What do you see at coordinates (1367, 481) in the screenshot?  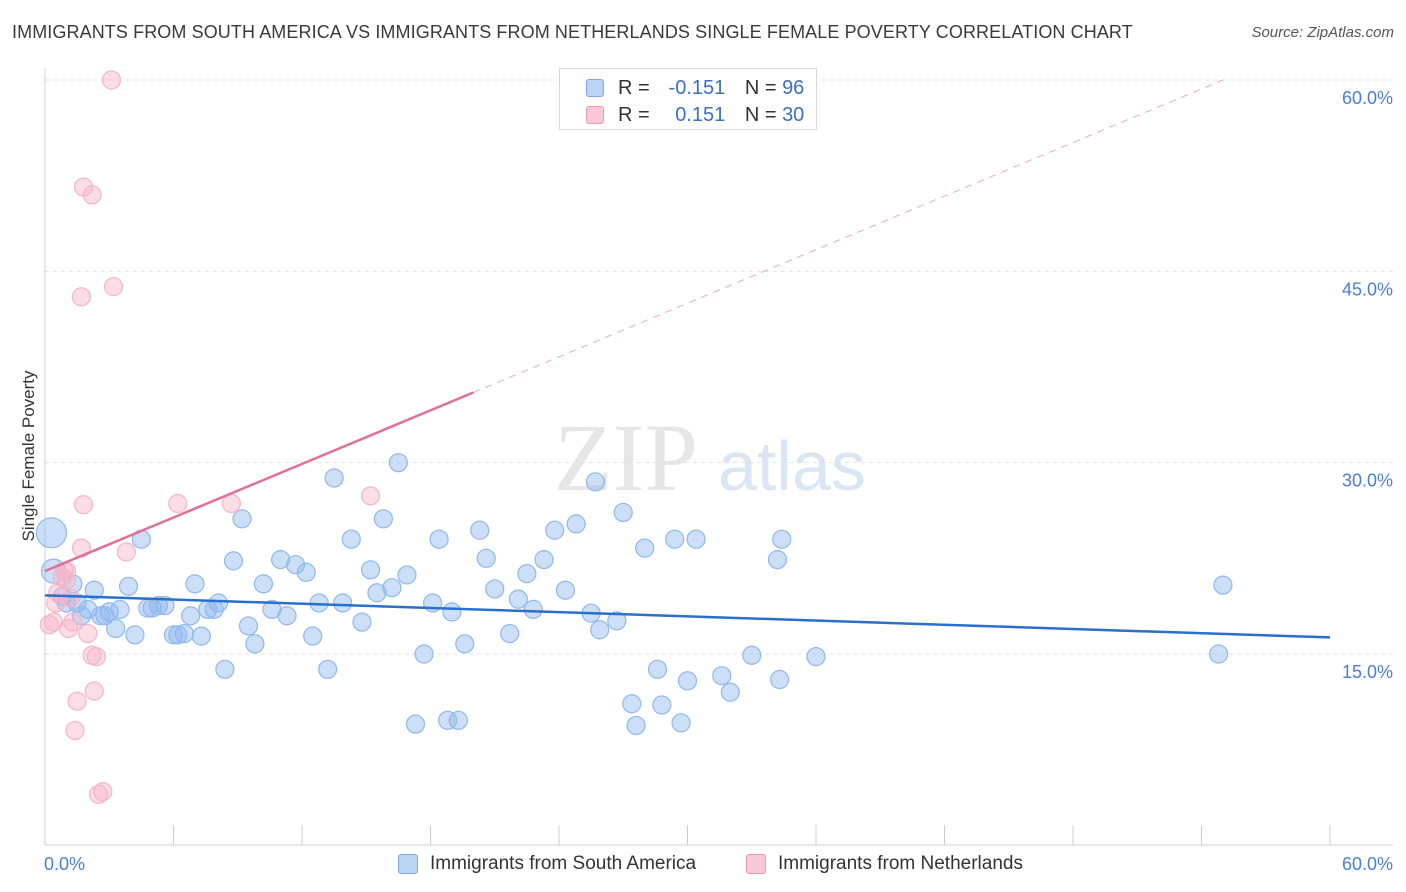 I see `y-tick-label: 30.0%` at bounding box center [1367, 481].